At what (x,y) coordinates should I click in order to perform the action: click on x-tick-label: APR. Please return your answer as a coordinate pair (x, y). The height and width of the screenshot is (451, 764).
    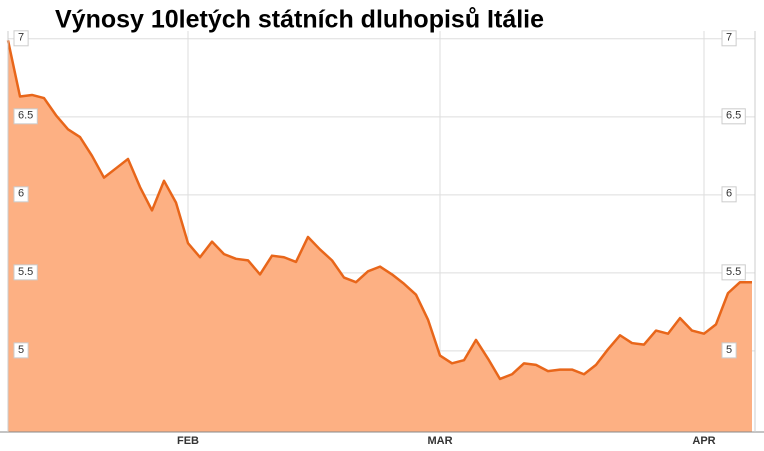
    Looking at the image, I should click on (703, 441).